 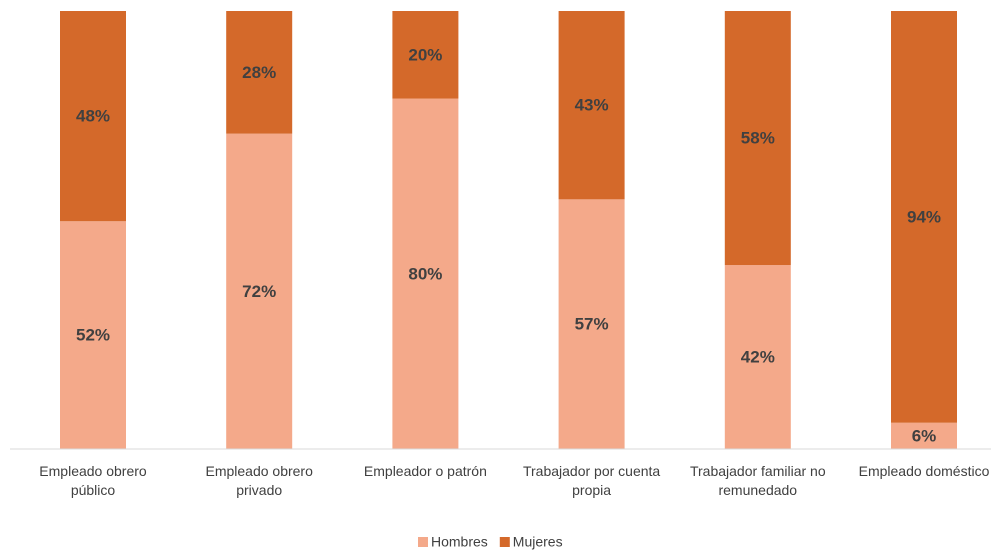 I want to click on value-label: 80%, so click(x=425, y=273).